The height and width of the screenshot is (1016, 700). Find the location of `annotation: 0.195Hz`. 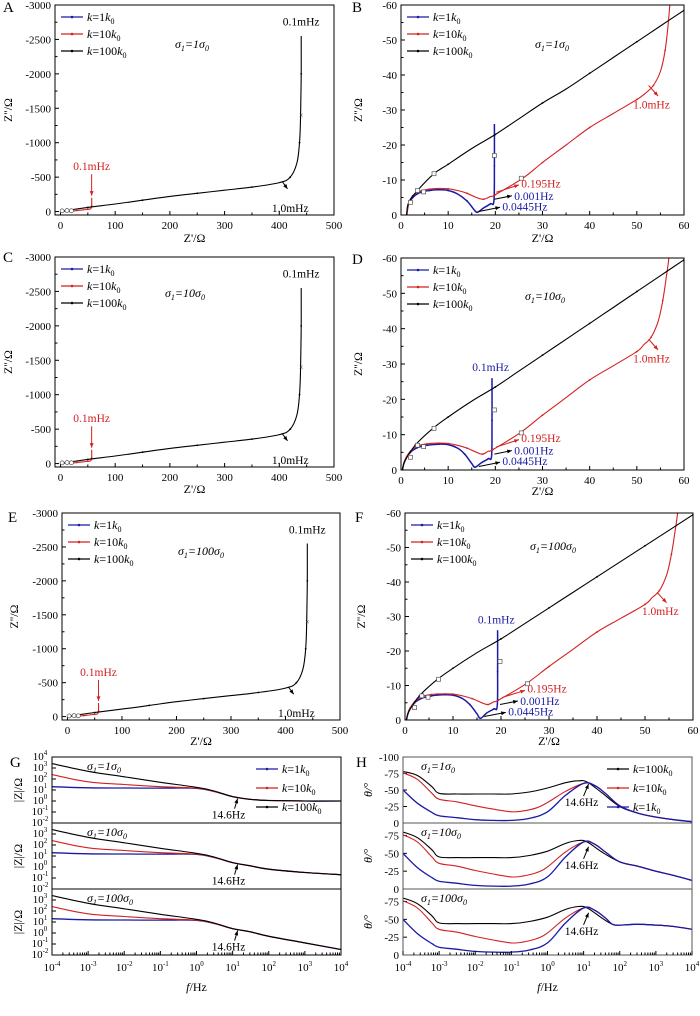

annotation: 0.195Hz is located at coordinates (534, 691).